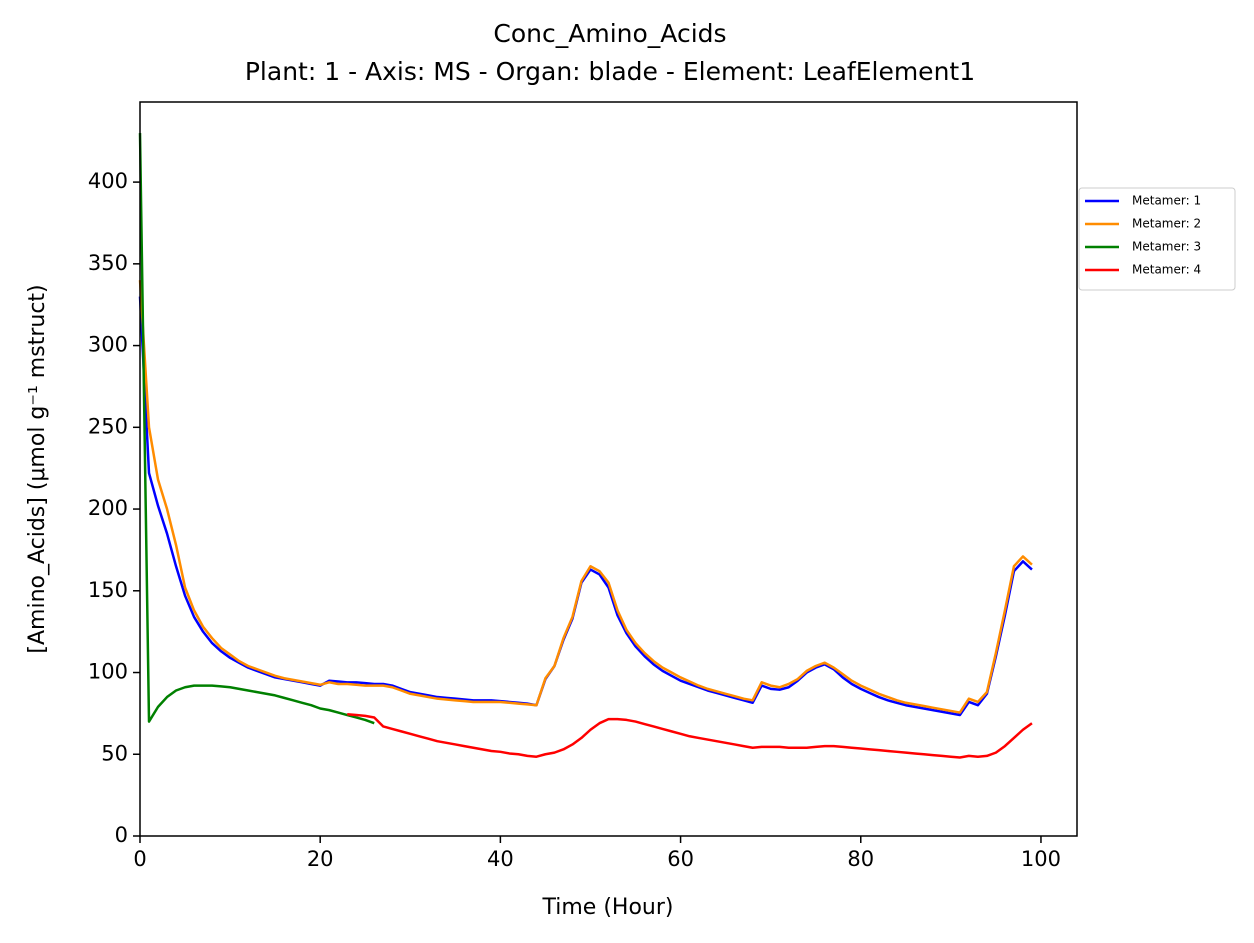 This screenshot has width=1254, height=943. I want to click on legend-label: Metamer: 3, so click(1166, 247).